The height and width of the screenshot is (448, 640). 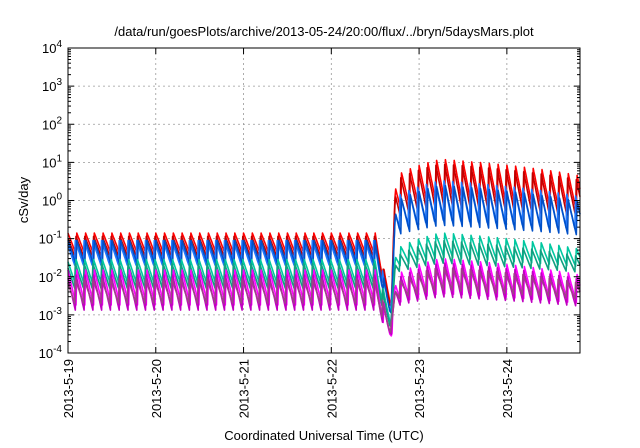 I want to click on x-tick-label: 2013-5-21, so click(x=244, y=388).